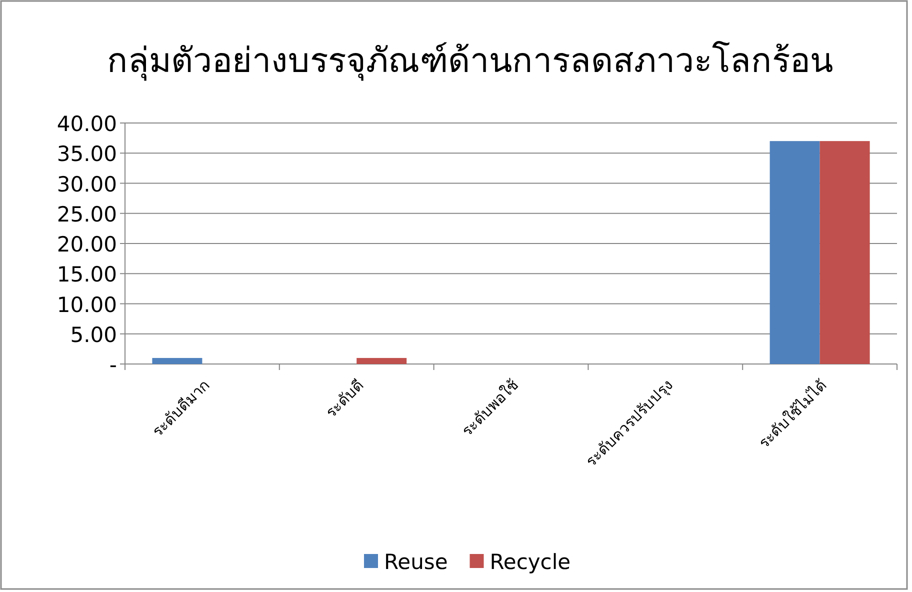 The image size is (912, 592). What do you see at coordinates (416, 562) in the screenshot?
I see `legend-label: Reuse` at bounding box center [416, 562].